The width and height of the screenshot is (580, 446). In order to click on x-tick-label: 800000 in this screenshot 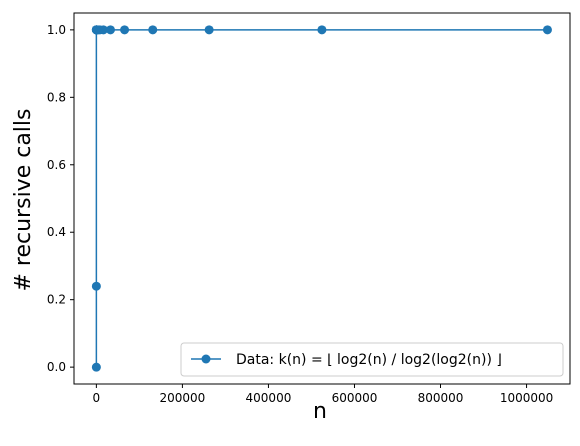, I will do `click(441, 398)`.